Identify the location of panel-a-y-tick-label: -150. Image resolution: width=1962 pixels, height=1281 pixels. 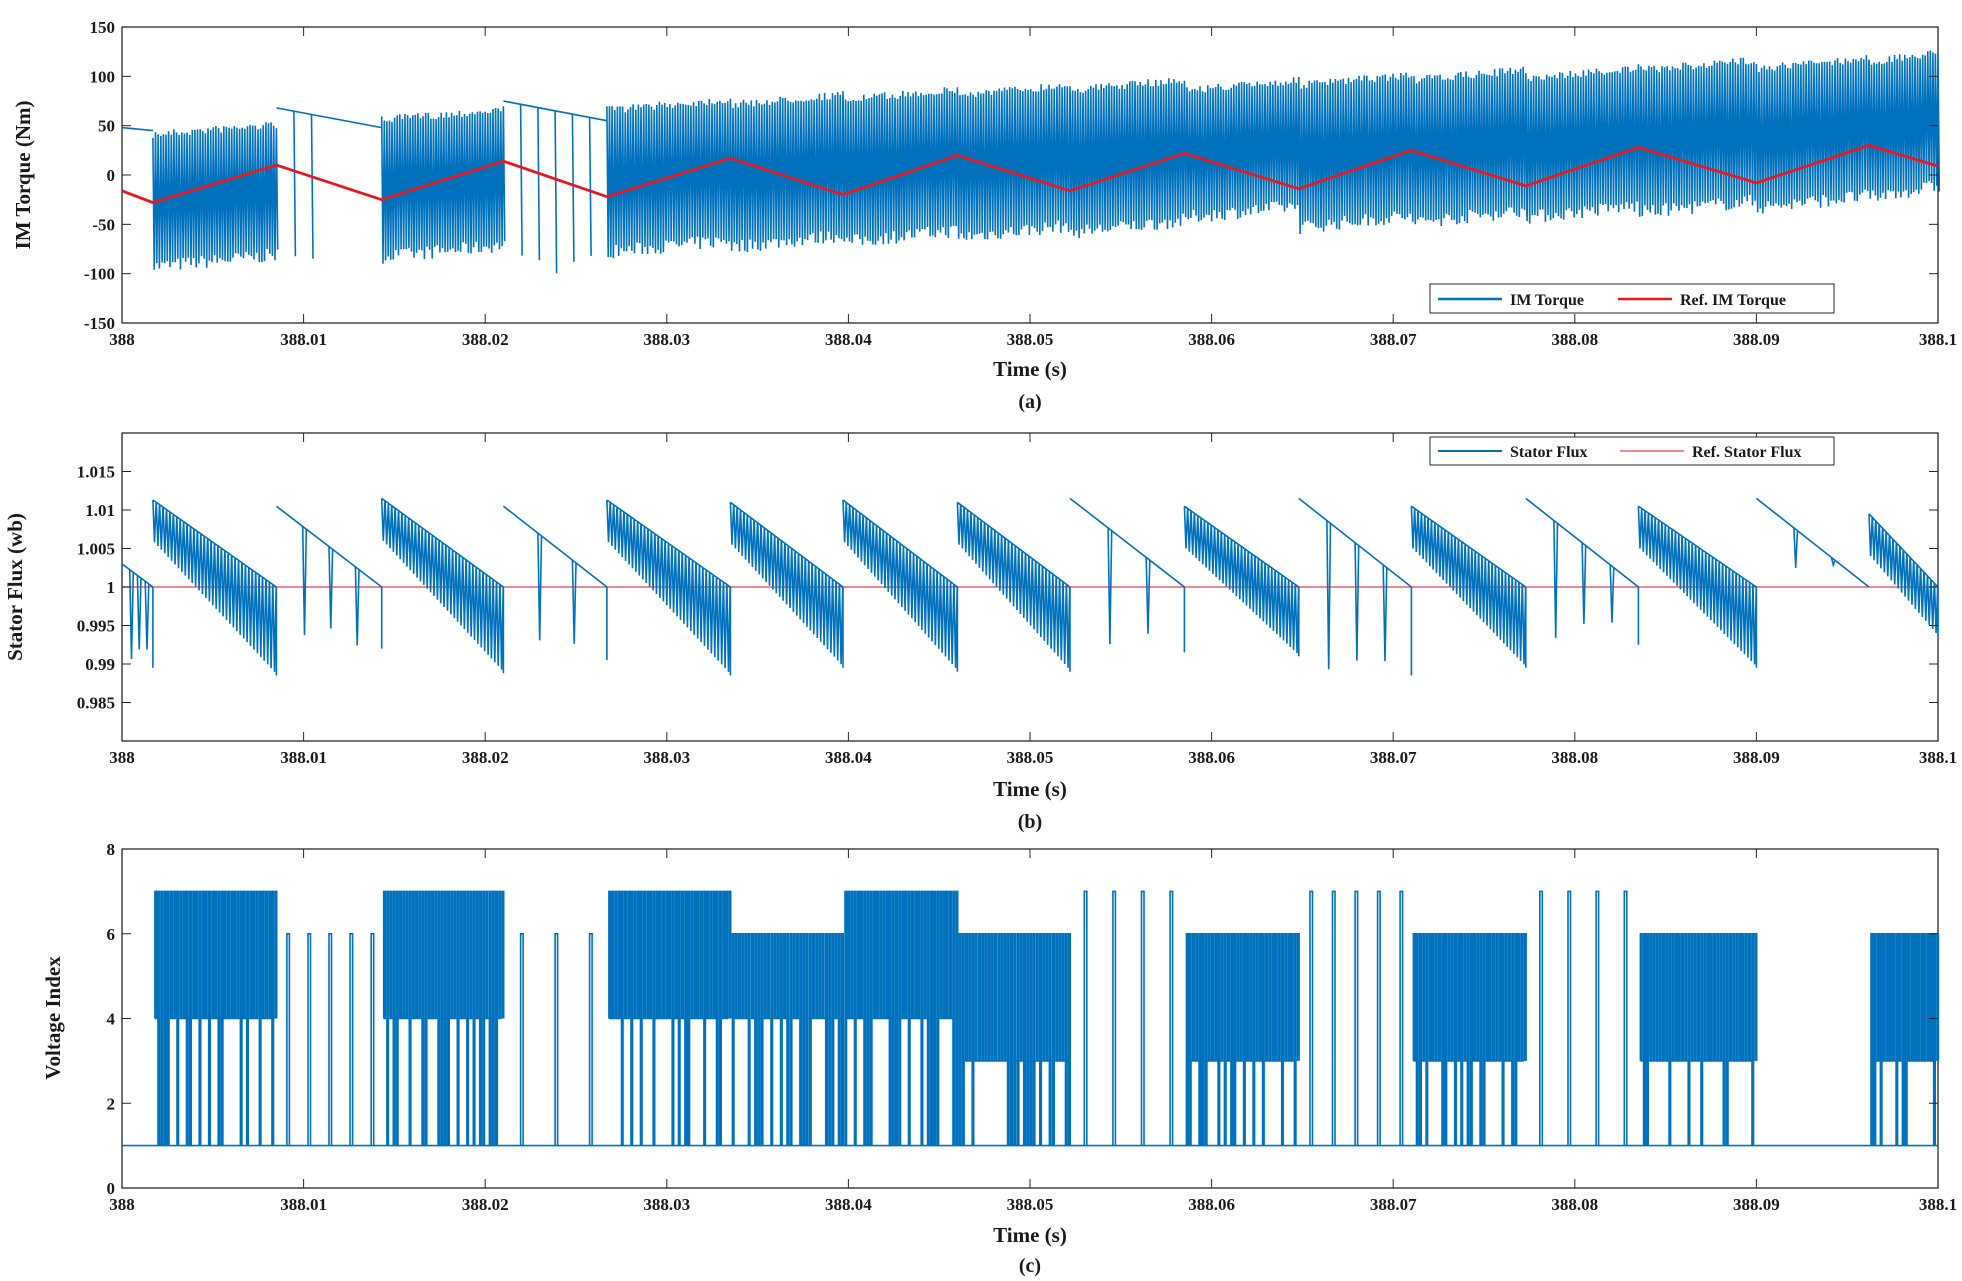
(99, 323).